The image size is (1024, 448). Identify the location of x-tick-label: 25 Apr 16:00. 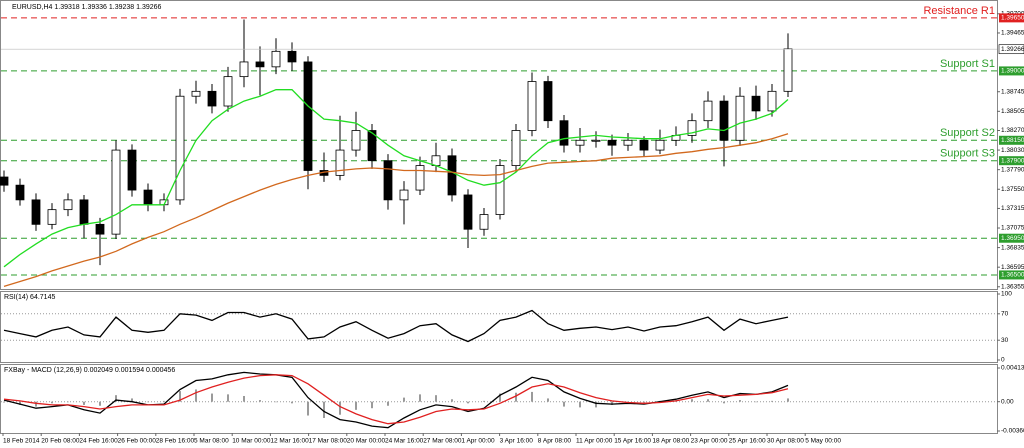
(747, 441).